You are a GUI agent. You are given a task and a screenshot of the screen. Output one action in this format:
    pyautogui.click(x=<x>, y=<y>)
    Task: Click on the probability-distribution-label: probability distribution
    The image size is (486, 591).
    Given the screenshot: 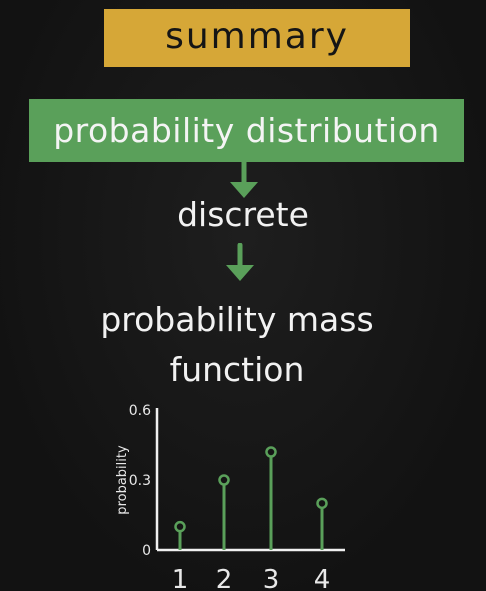 What is the action you would take?
    pyautogui.click(x=246, y=130)
    